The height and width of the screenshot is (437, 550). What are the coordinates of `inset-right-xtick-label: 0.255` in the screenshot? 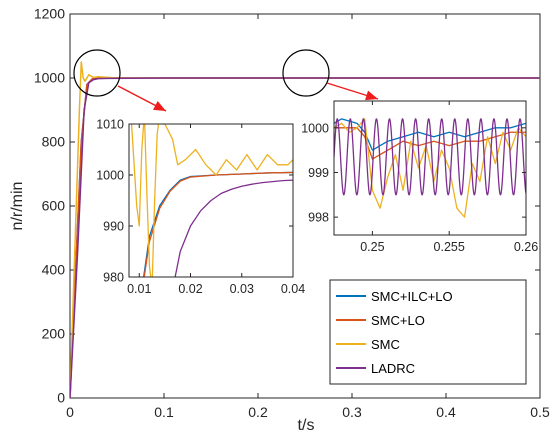 It's located at (449, 247).